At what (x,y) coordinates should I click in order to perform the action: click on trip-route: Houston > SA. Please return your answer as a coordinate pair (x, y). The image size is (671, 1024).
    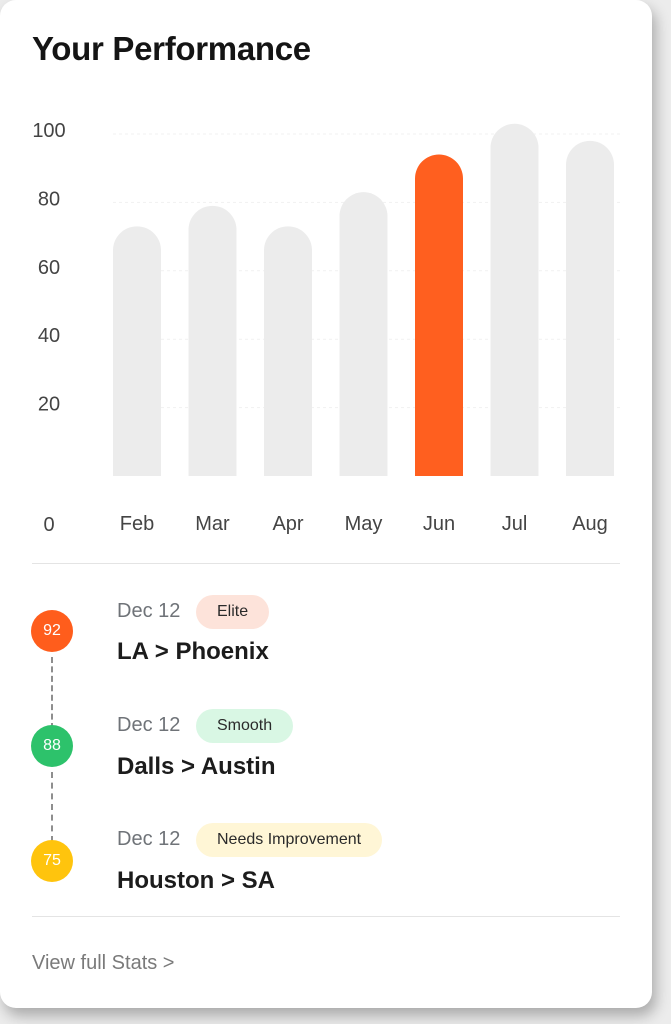
    Looking at the image, I should click on (196, 880).